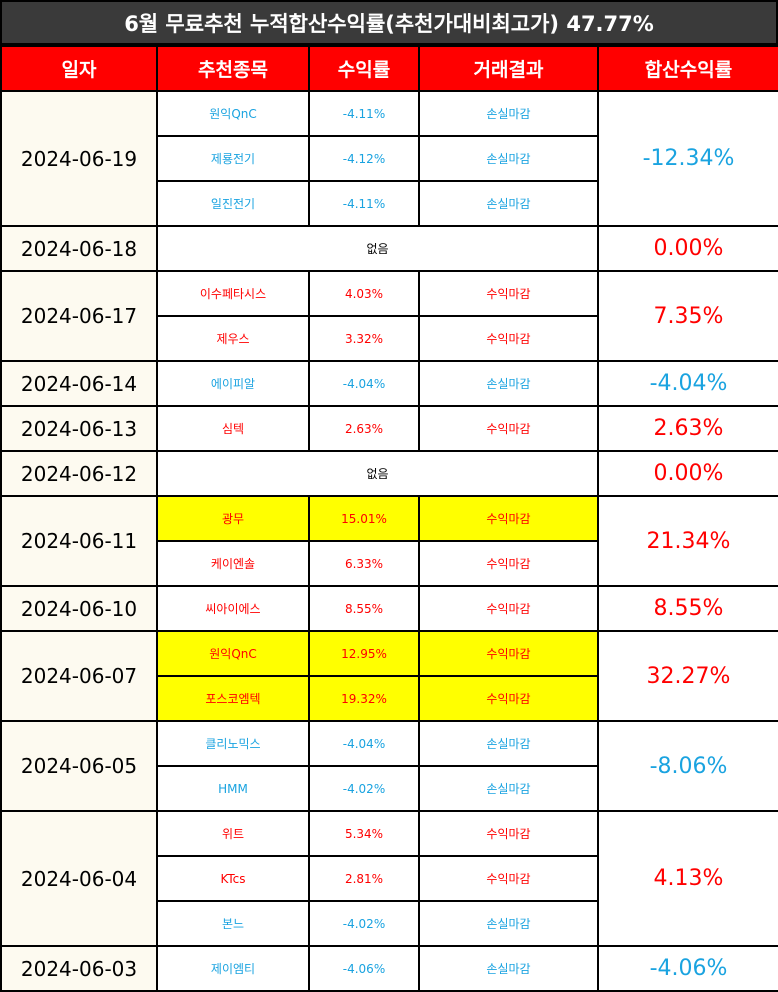  I want to click on stock-name-cell: 클리노믹스, so click(233, 743).